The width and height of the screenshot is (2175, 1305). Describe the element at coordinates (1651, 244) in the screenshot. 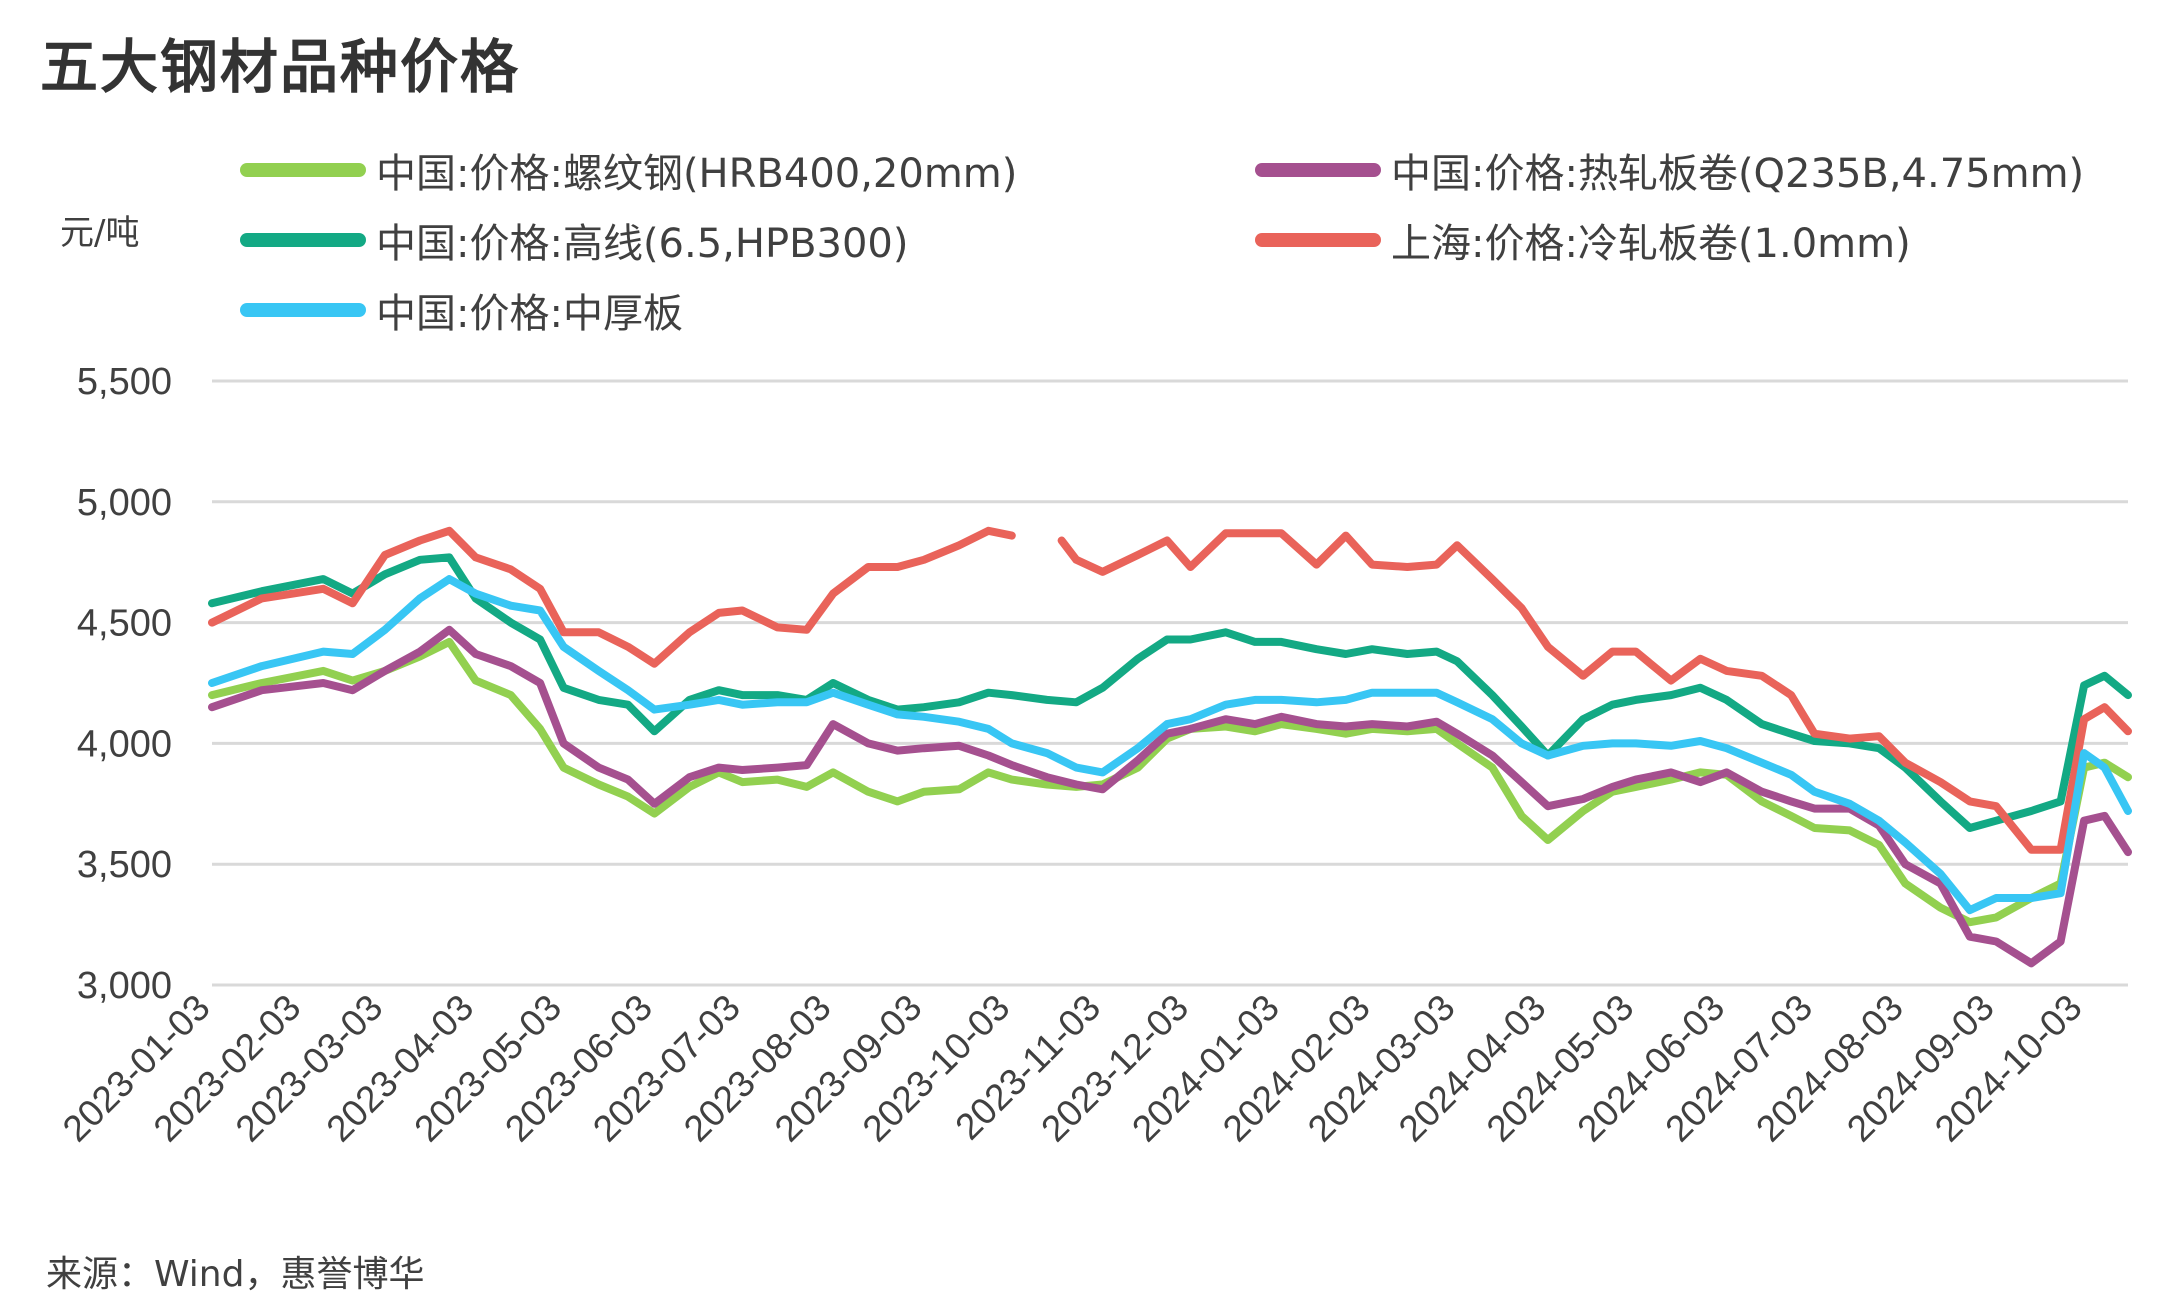

I see `legend-label-cold-rolled-coil: 上海:价格:冷轧板卷(1.0mm)` at that location.